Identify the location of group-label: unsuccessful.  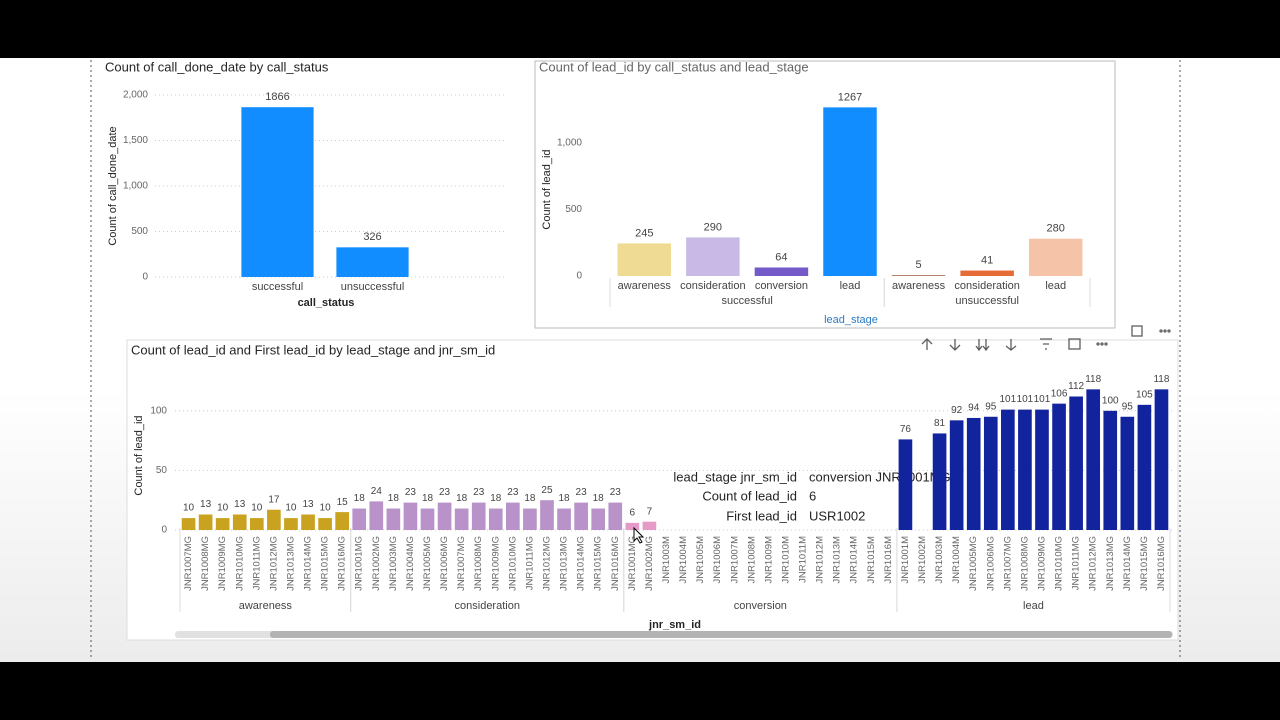
(987, 301).